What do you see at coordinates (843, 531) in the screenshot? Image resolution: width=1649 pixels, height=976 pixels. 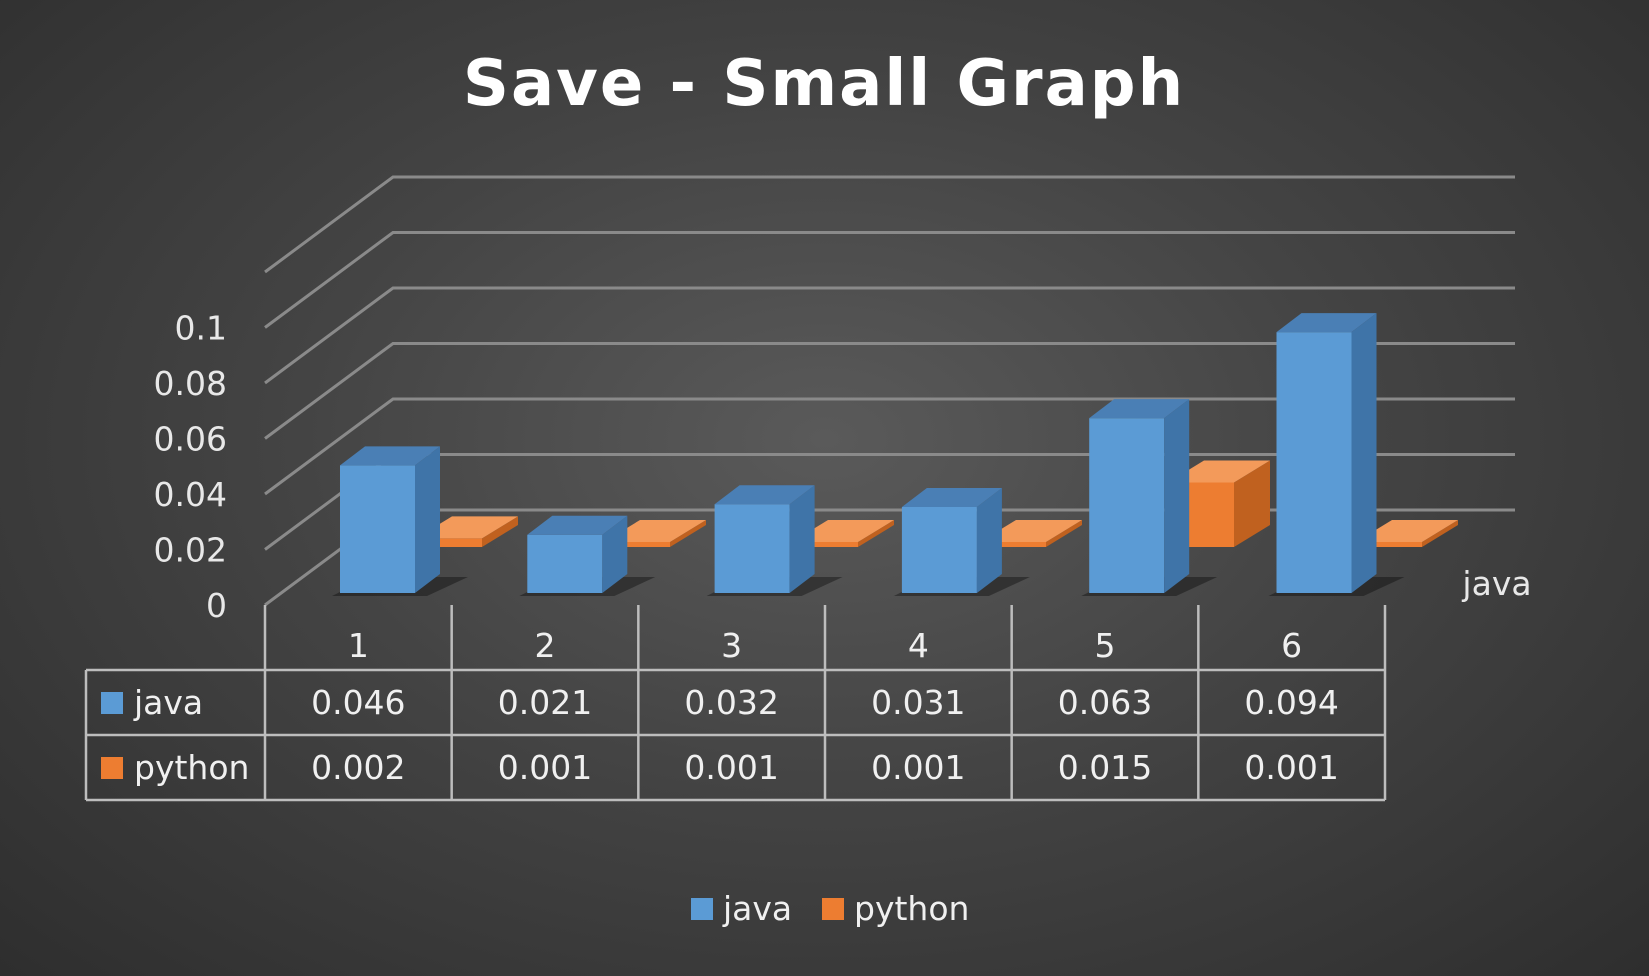 I see `python-bar-3-top` at bounding box center [843, 531].